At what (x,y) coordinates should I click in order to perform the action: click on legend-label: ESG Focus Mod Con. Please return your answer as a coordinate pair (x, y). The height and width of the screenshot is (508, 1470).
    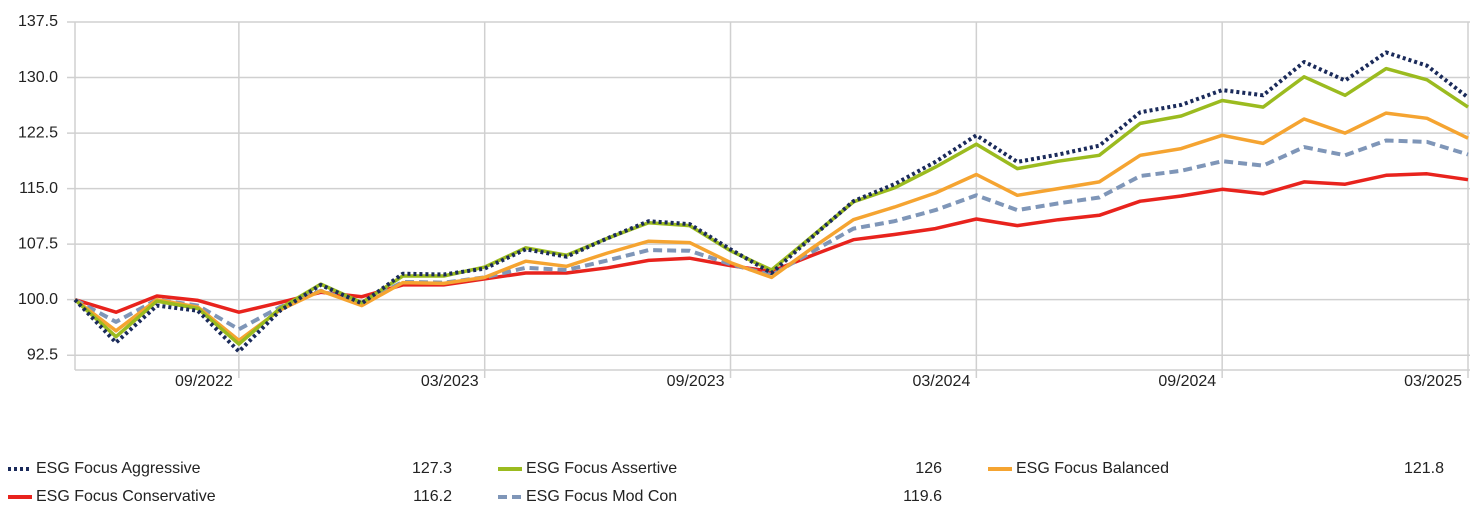
    Looking at the image, I should click on (601, 496).